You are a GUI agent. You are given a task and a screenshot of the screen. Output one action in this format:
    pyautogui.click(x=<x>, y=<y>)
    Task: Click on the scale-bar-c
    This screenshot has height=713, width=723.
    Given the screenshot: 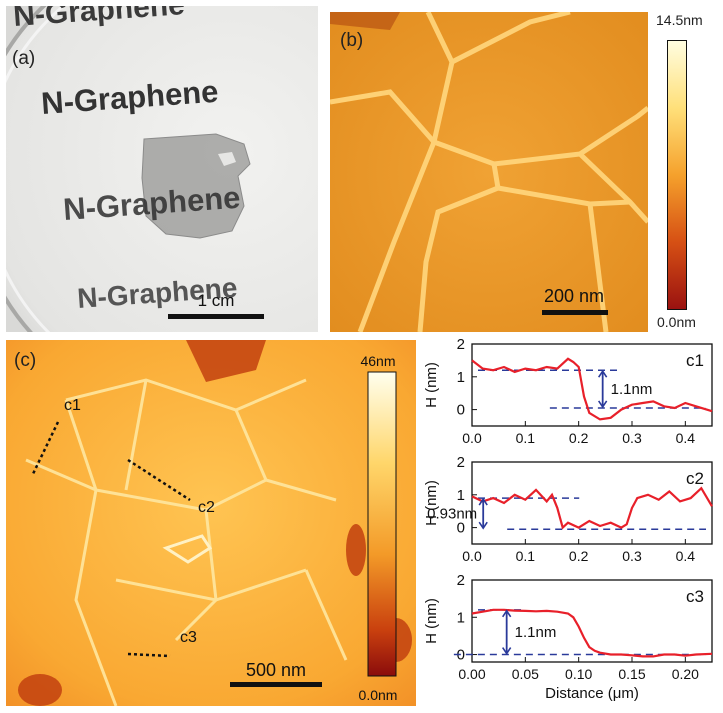 What is the action you would take?
    pyautogui.click(x=276, y=684)
    